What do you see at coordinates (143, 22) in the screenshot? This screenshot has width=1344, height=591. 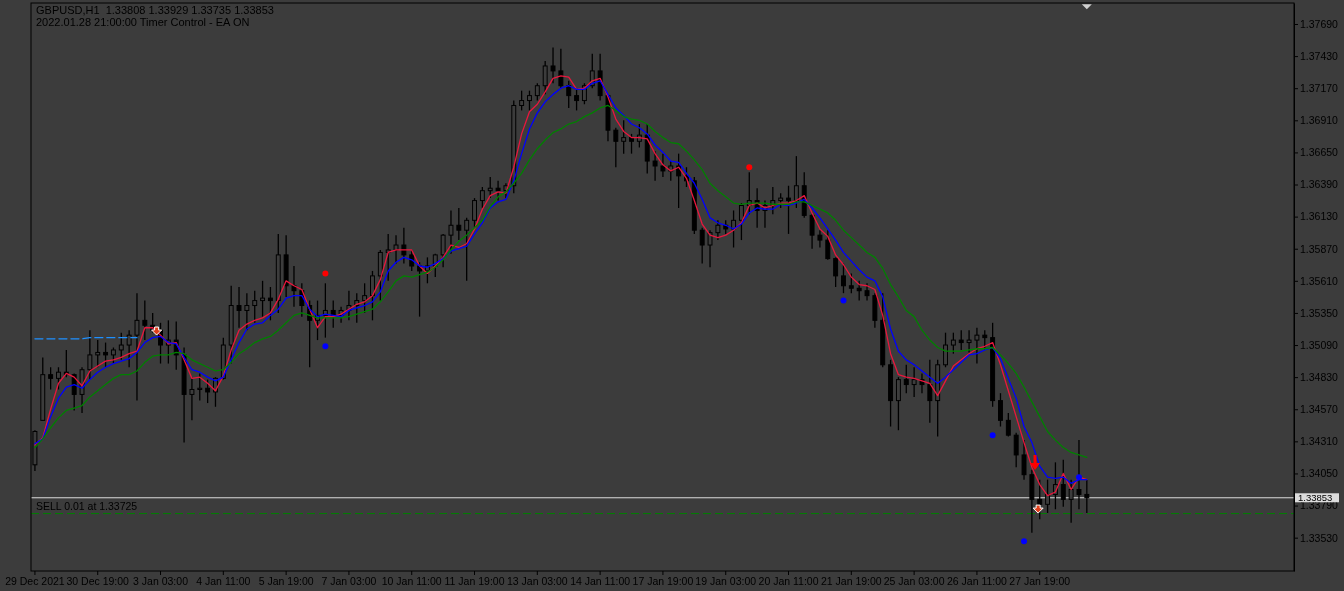 I see `text: 2022.01.28 21:00:00 Timer Control - EA ON` at bounding box center [143, 22].